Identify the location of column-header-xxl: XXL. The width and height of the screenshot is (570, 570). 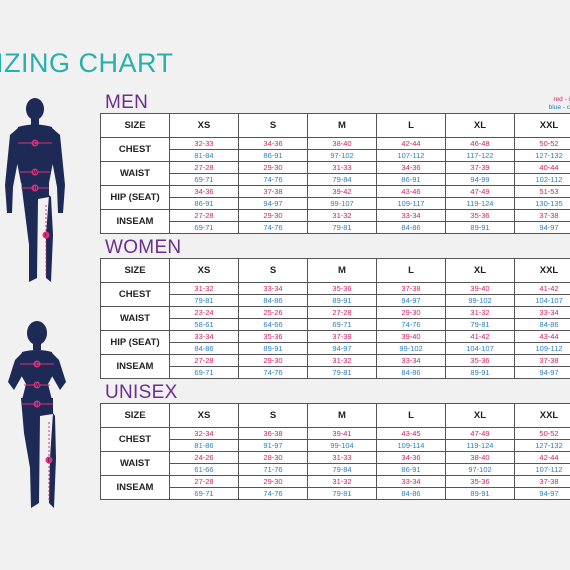
(542, 270).